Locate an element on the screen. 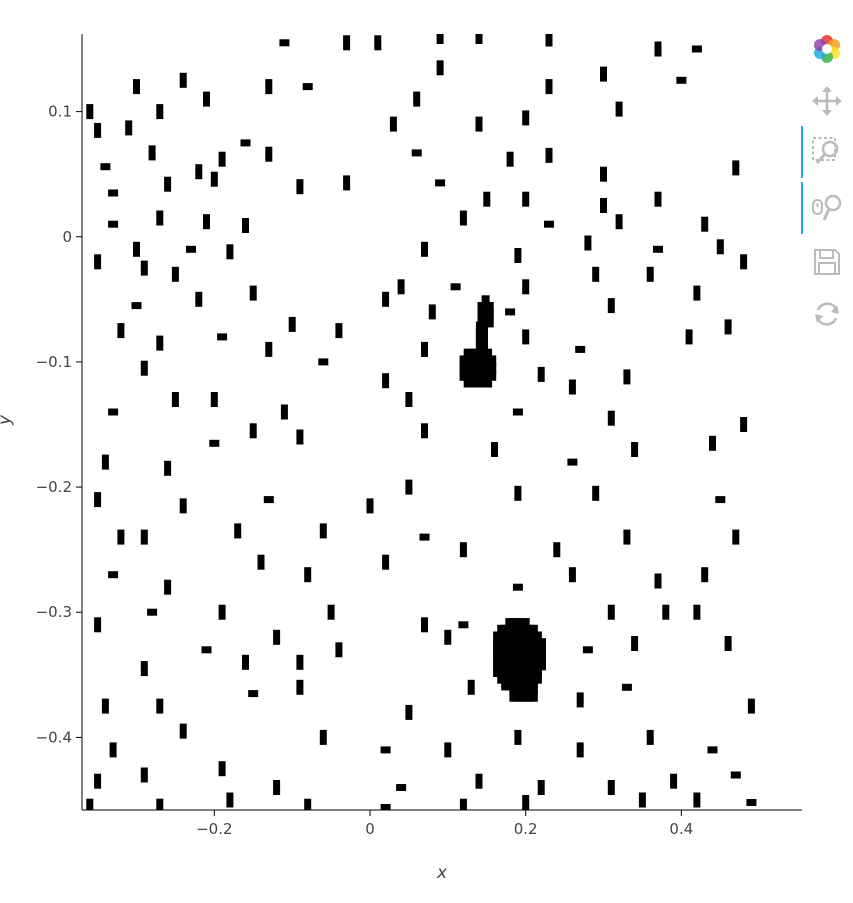 The height and width of the screenshot is (903, 853). wheel-zoom-tool is located at coordinates (827, 207).